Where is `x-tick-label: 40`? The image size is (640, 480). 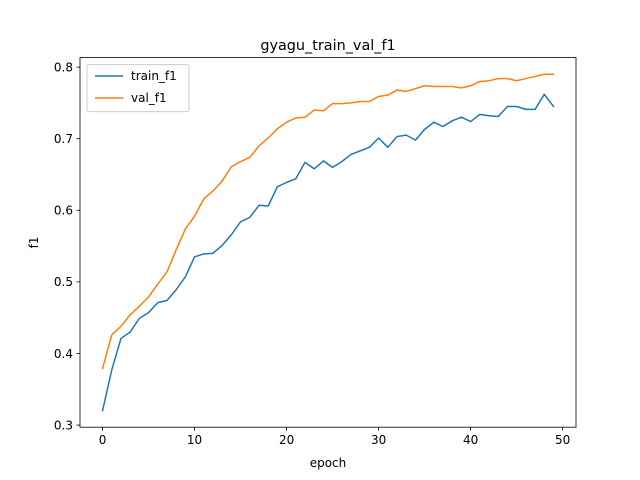 x-tick-label: 40 is located at coordinates (470, 440).